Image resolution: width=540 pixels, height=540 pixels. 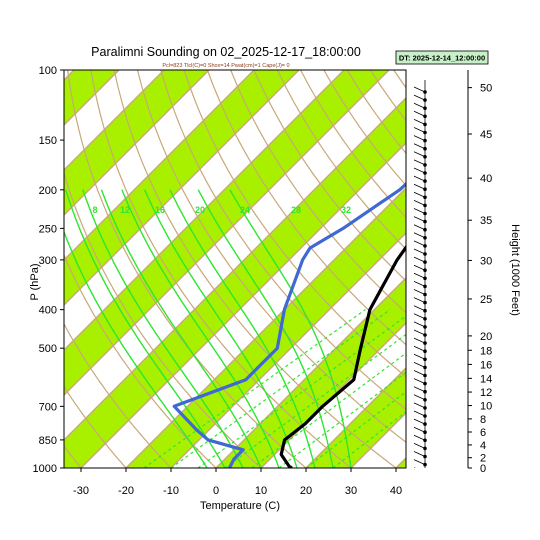 I want to click on height-tick-label: 12, so click(x=486, y=393).